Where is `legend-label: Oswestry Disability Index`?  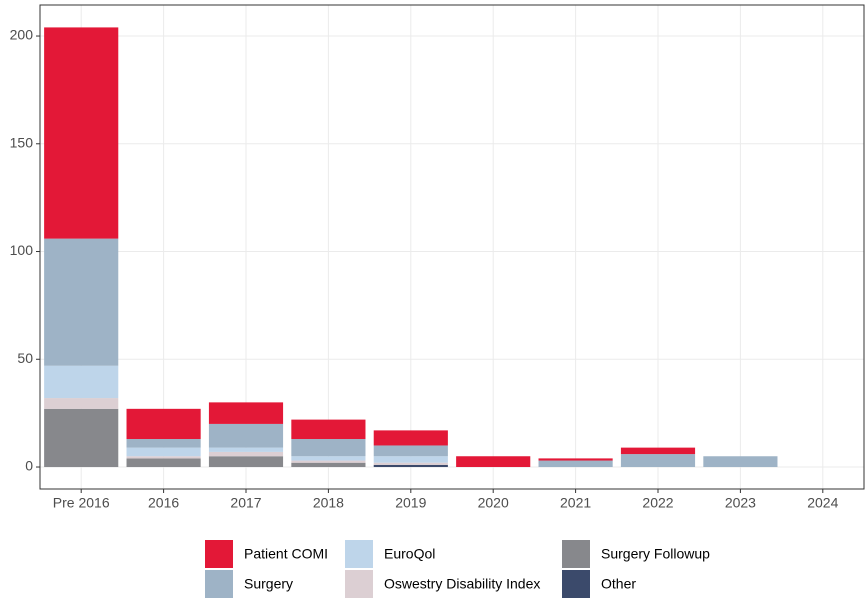
legend-label: Oswestry Disability Index is located at coordinates (462, 584).